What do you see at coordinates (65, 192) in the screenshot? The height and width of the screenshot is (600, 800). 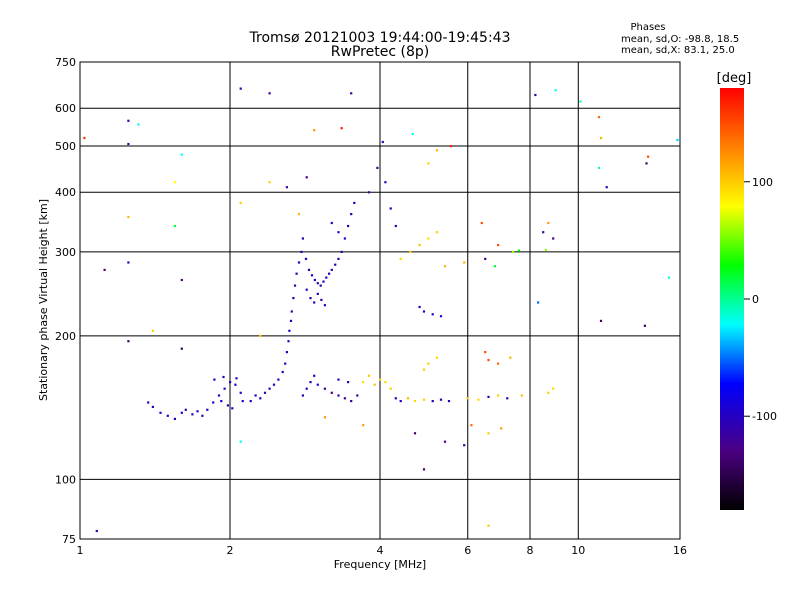 I see `y-tick-label: 400` at bounding box center [65, 192].